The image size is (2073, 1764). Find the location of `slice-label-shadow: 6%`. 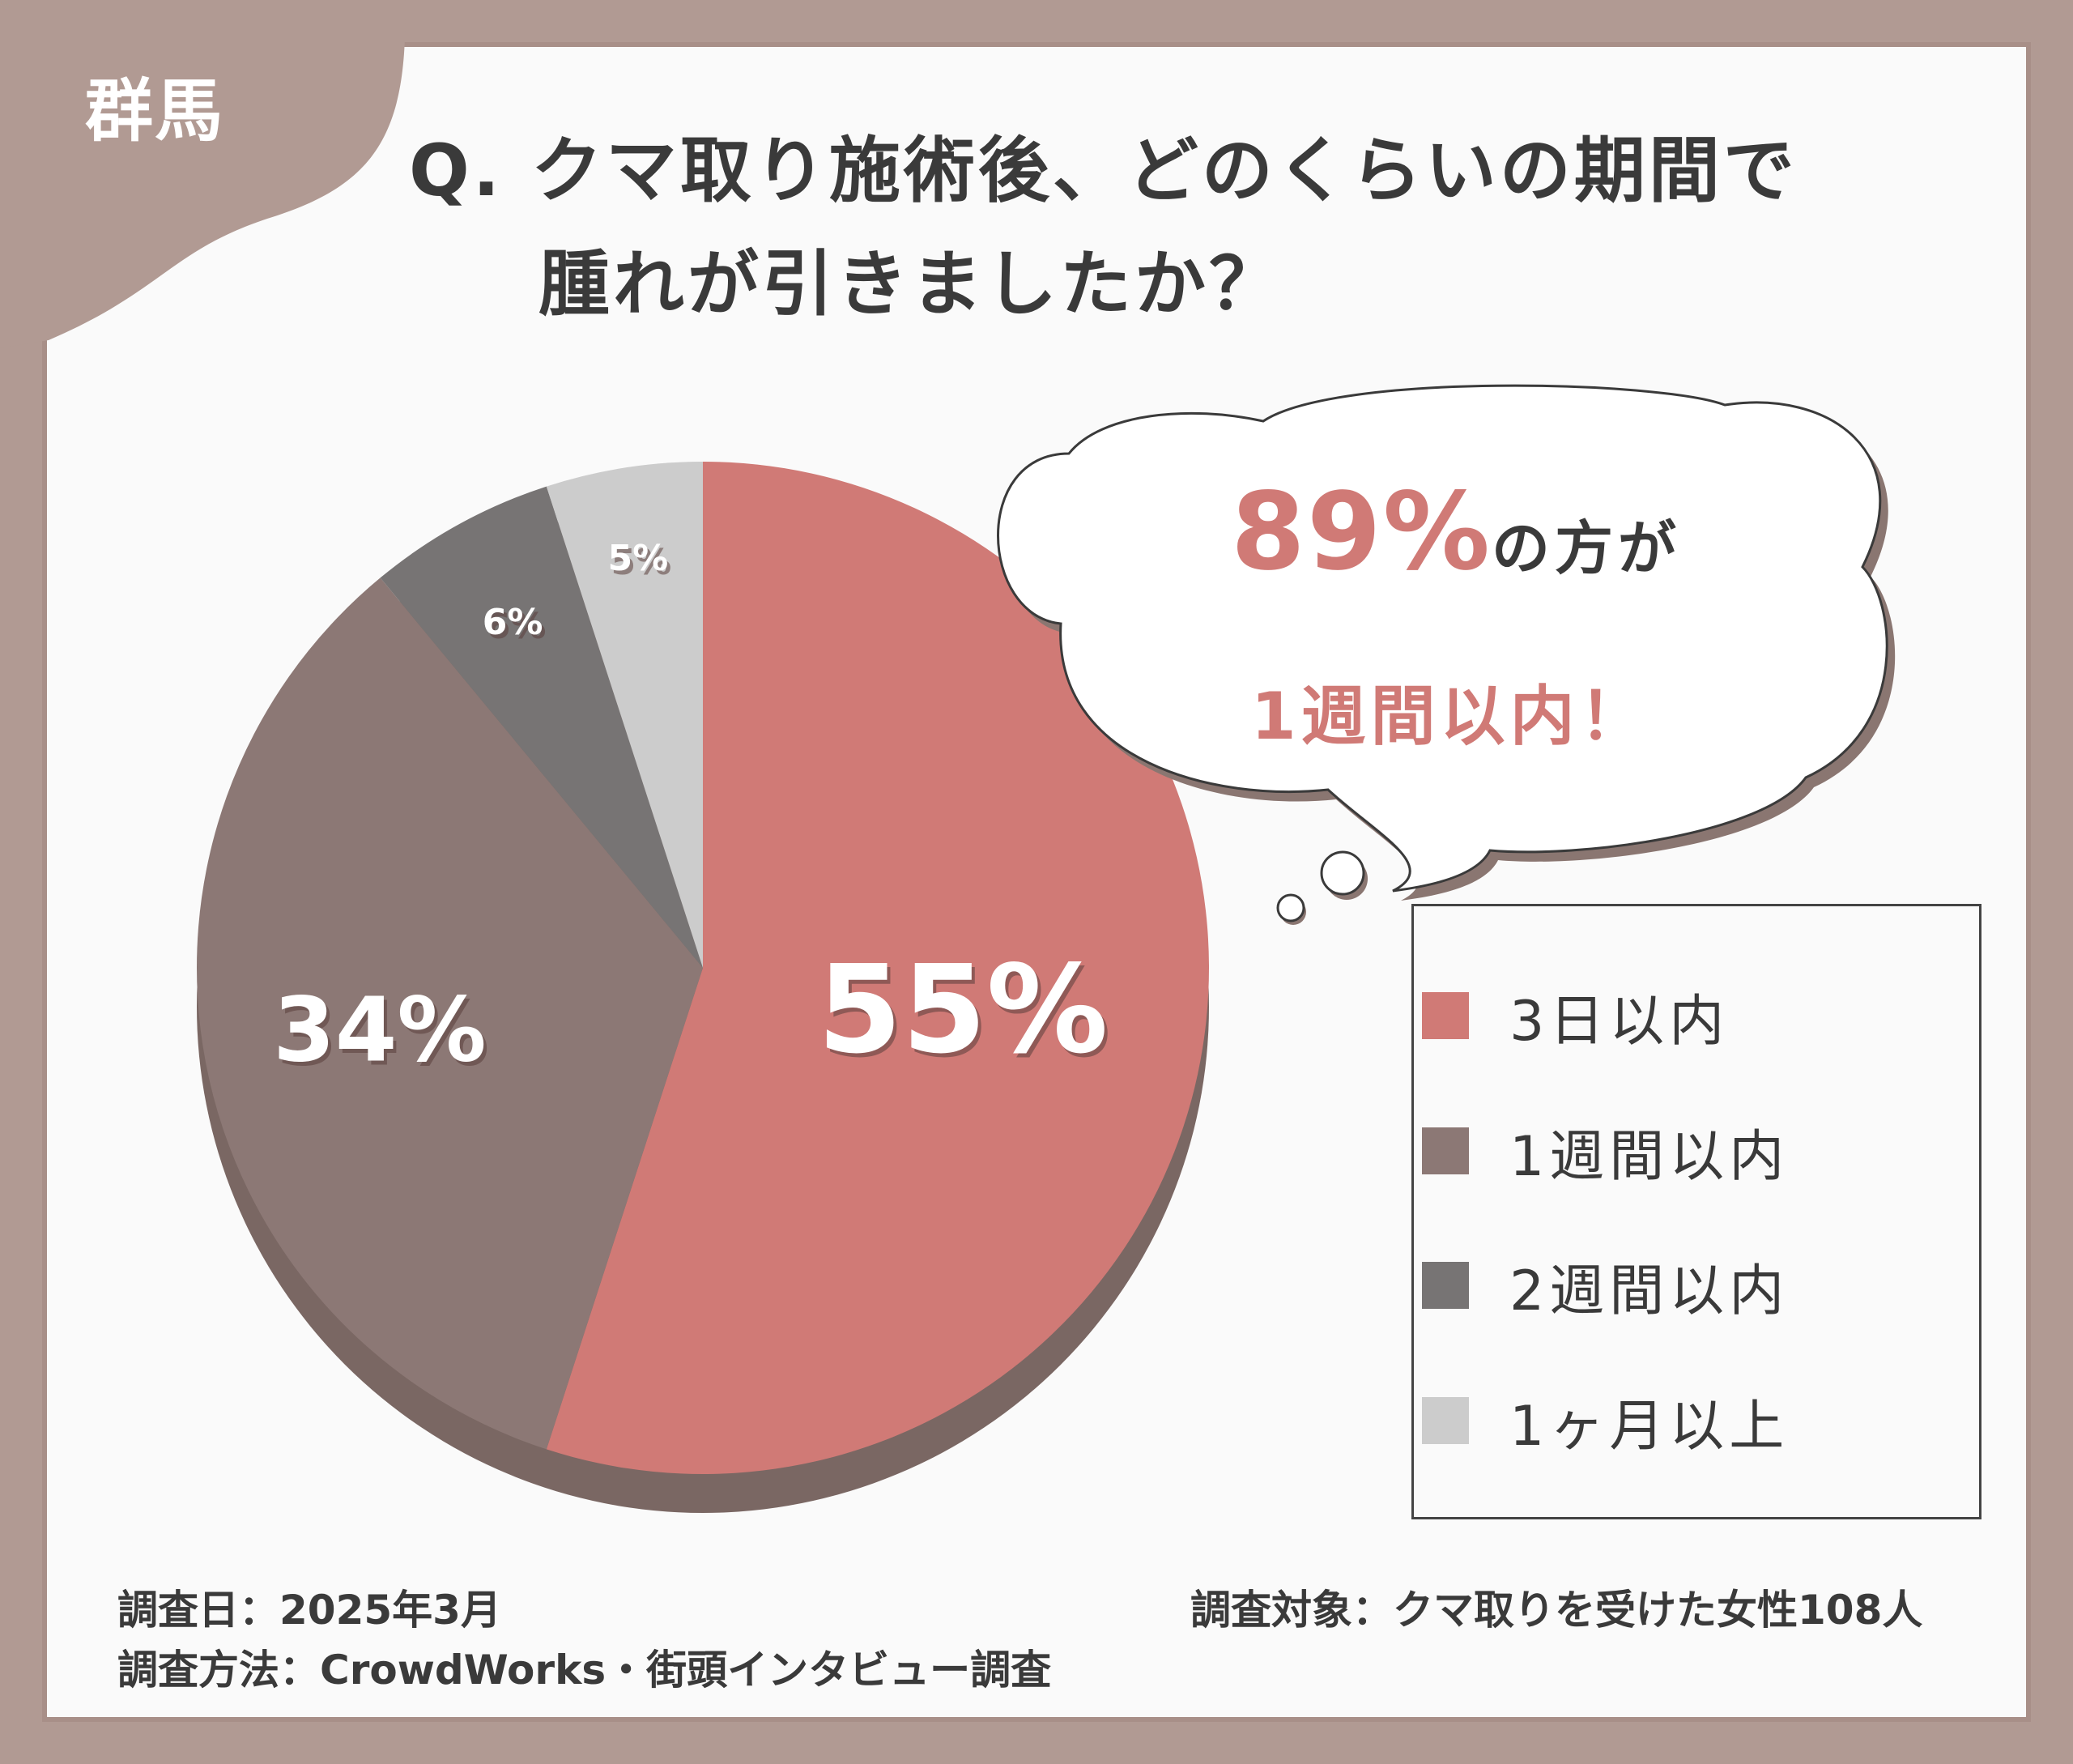

slice-label-shadow: 6% is located at coordinates (517, 626).